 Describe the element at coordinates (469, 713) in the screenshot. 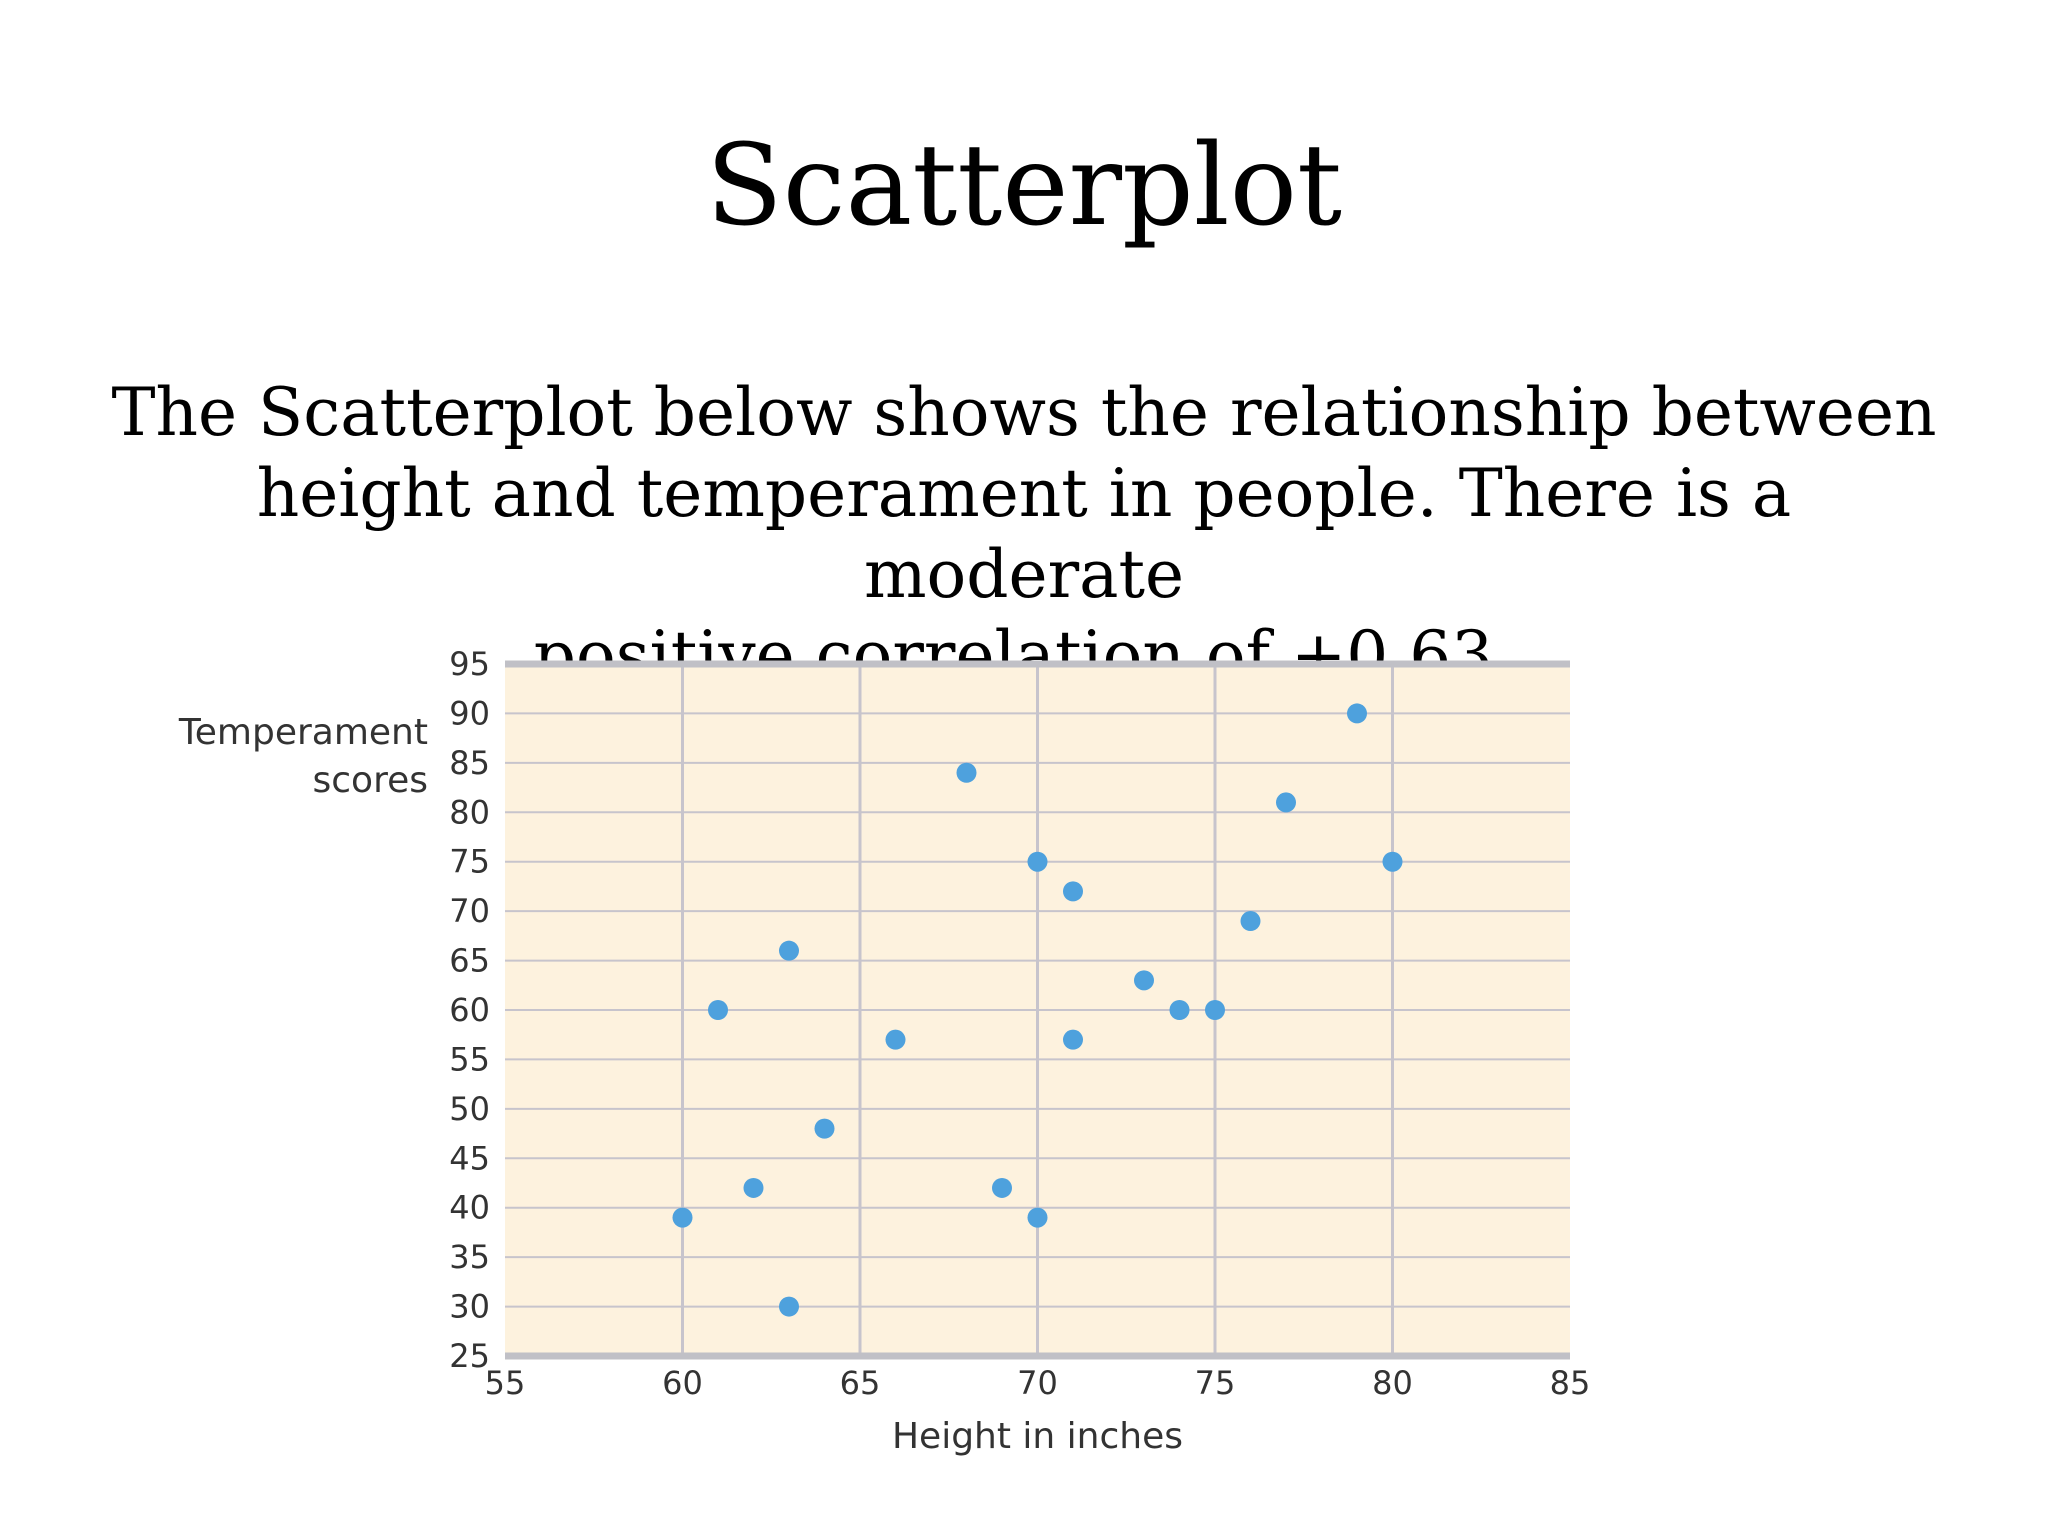

I see `y-tick-label: 90` at that location.